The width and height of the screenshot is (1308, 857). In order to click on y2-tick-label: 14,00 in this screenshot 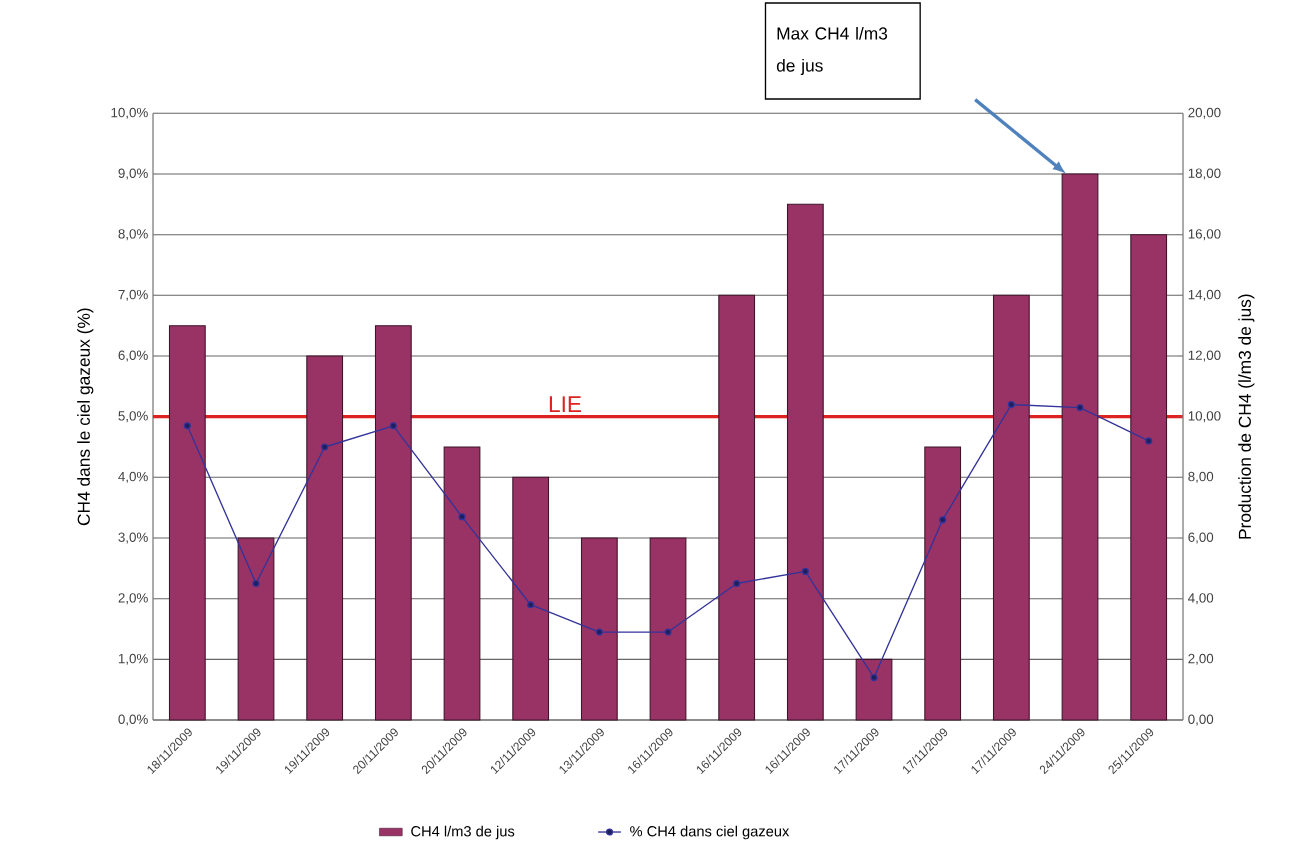, I will do `click(1204, 295)`.